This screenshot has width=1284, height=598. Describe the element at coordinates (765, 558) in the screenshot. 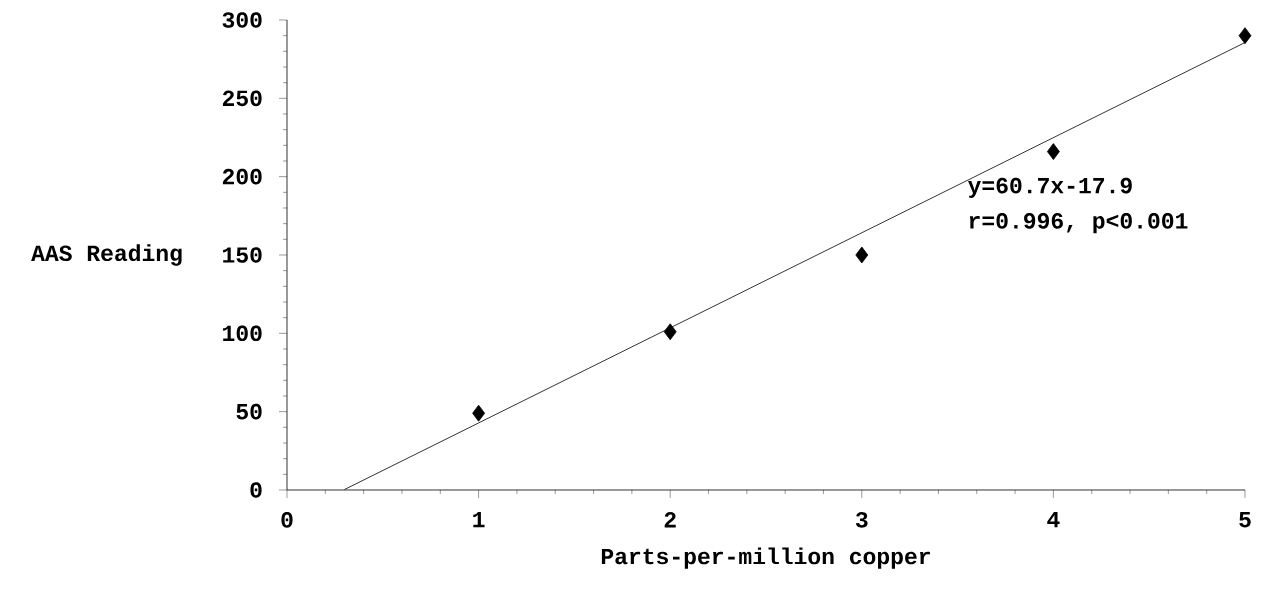

I see `x-axis-title: Parts-per-million copper` at that location.